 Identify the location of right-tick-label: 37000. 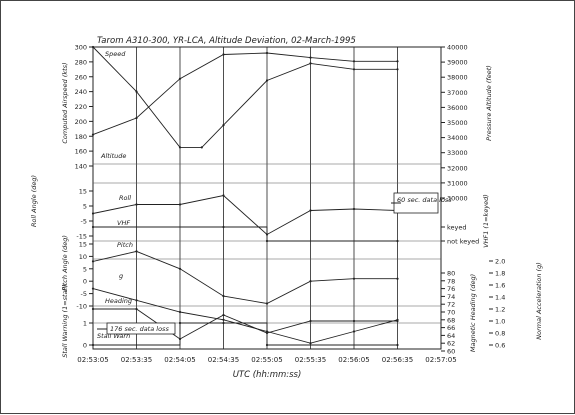
(457, 93).